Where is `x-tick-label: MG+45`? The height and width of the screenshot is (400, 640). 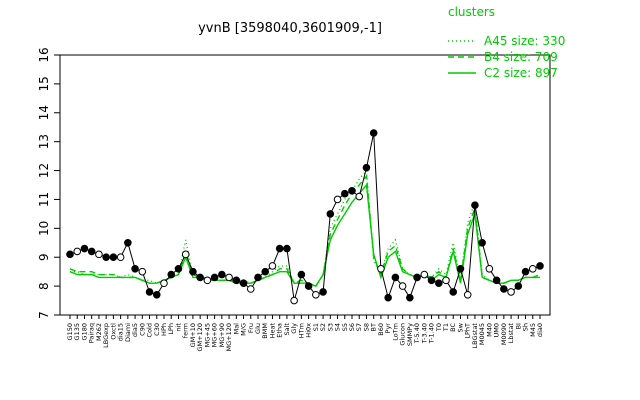 x-tick-label: MG+45 is located at coordinates (207, 335).